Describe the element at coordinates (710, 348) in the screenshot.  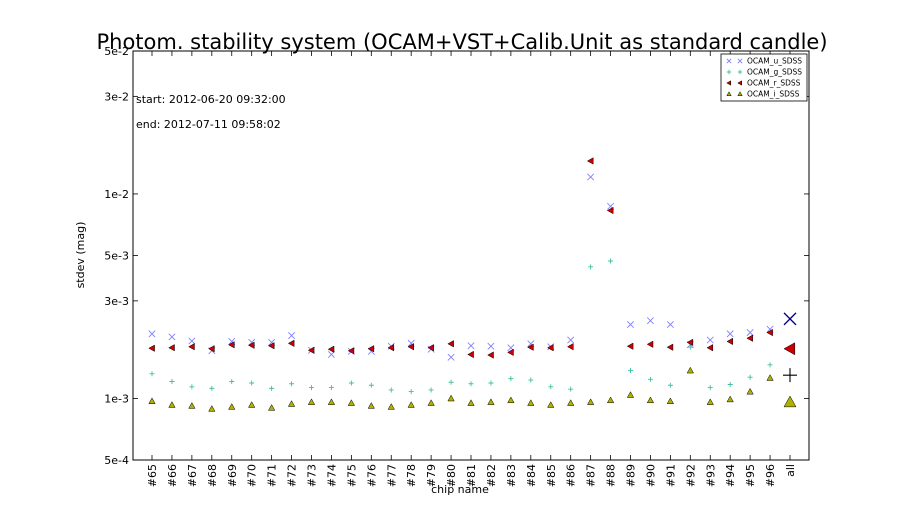
I see `point-OCAM_r_SDSS-#93` at that location.